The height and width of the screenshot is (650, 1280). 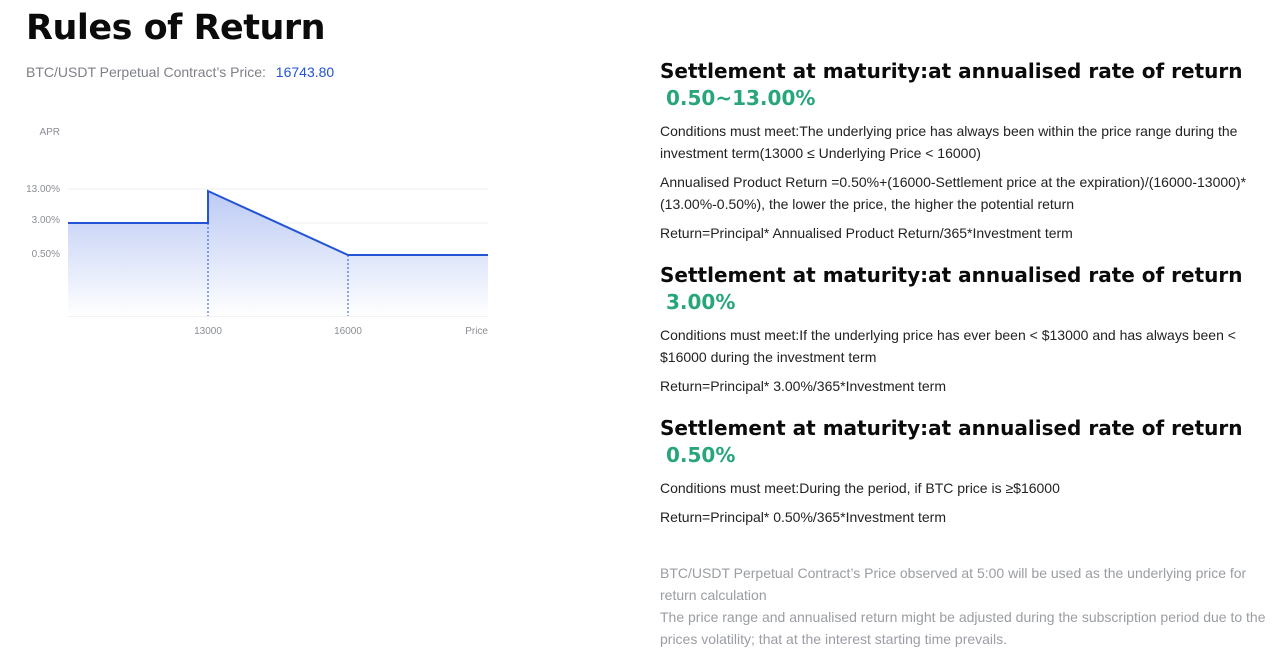 What do you see at coordinates (701, 455) in the screenshot?
I see `section-rate: 0.50%` at bounding box center [701, 455].